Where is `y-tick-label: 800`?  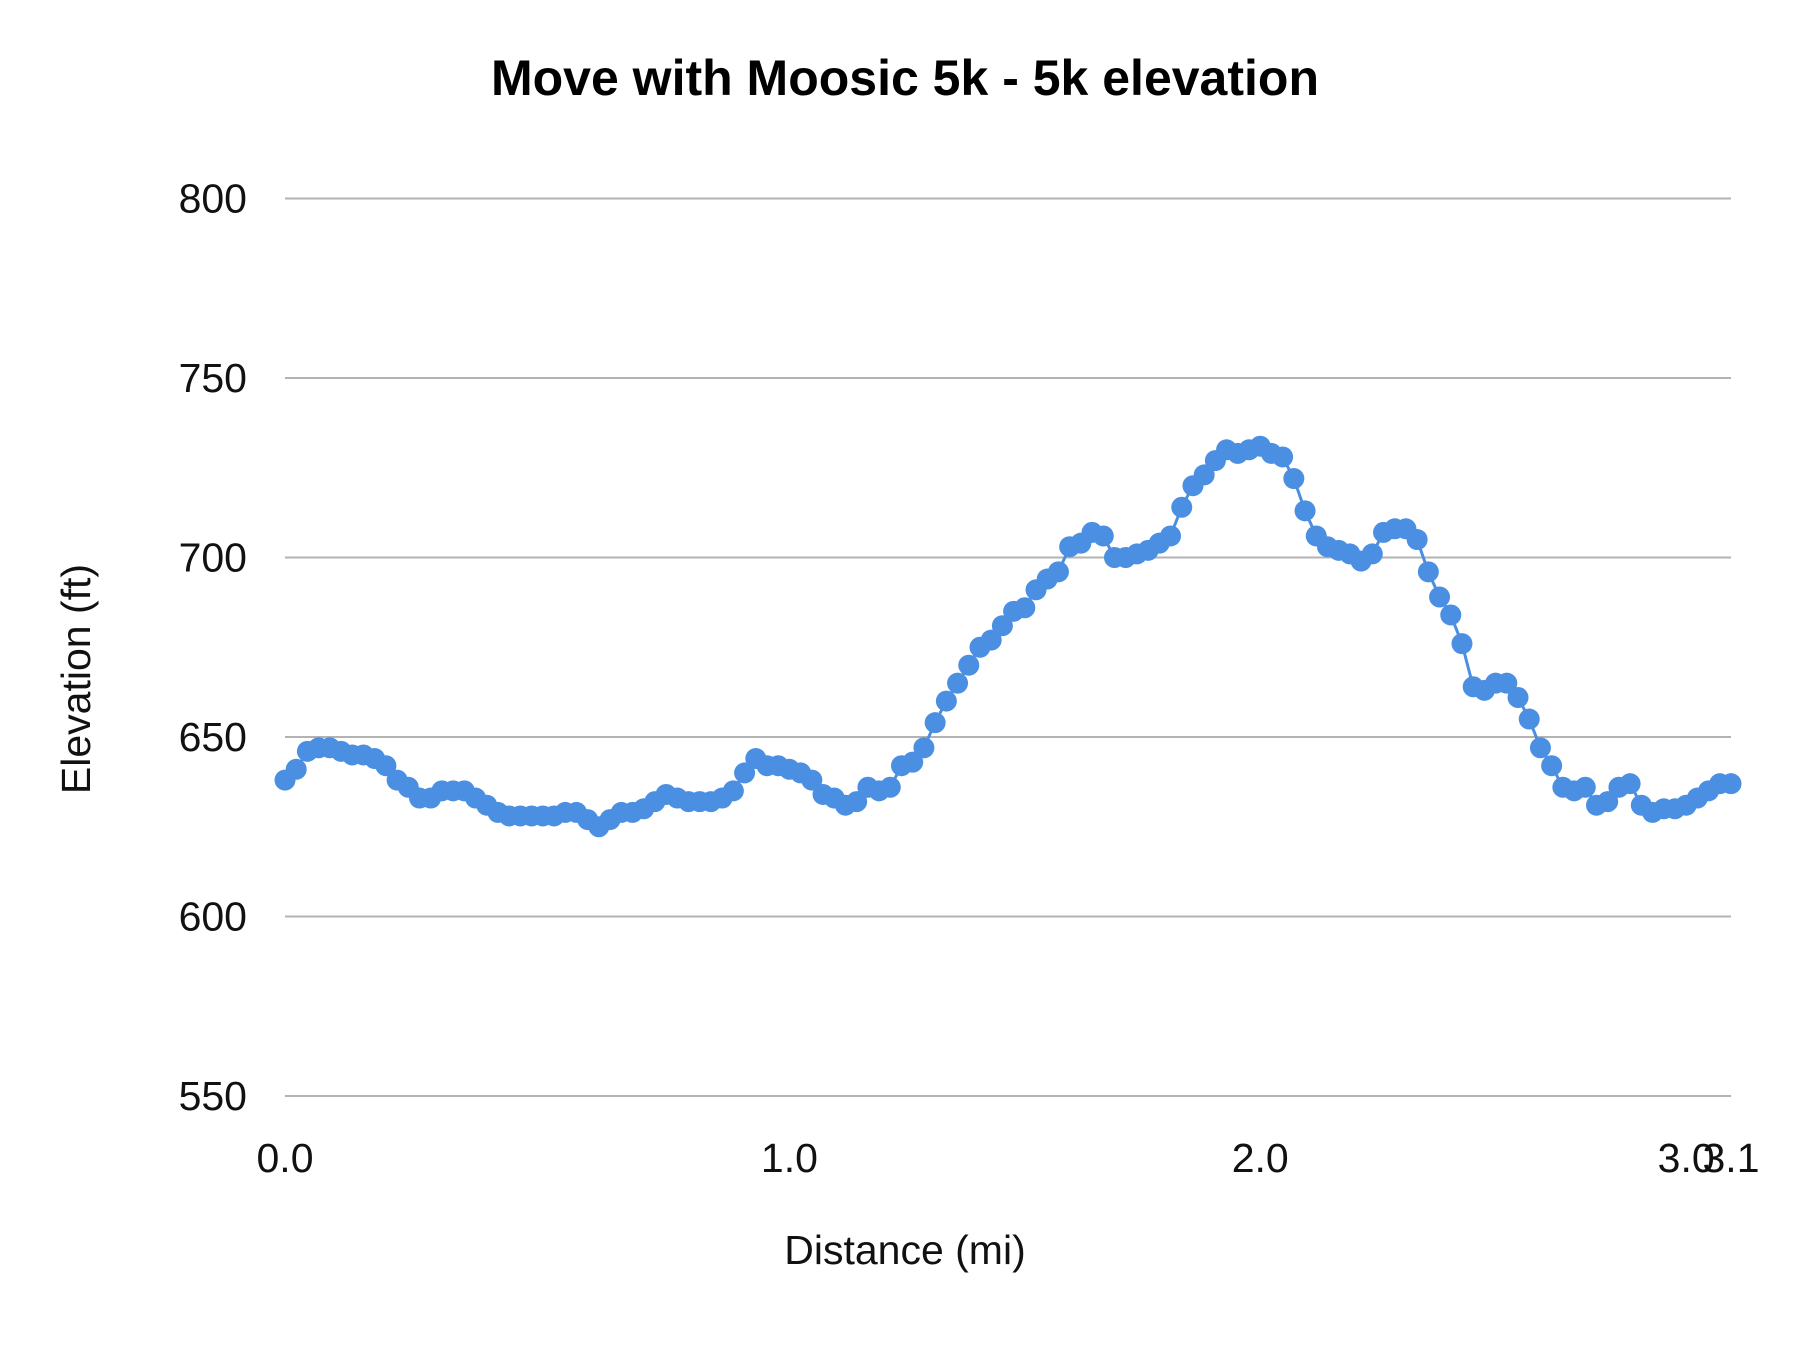 y-tick-label: 800 is located at coordinates (213, 199).